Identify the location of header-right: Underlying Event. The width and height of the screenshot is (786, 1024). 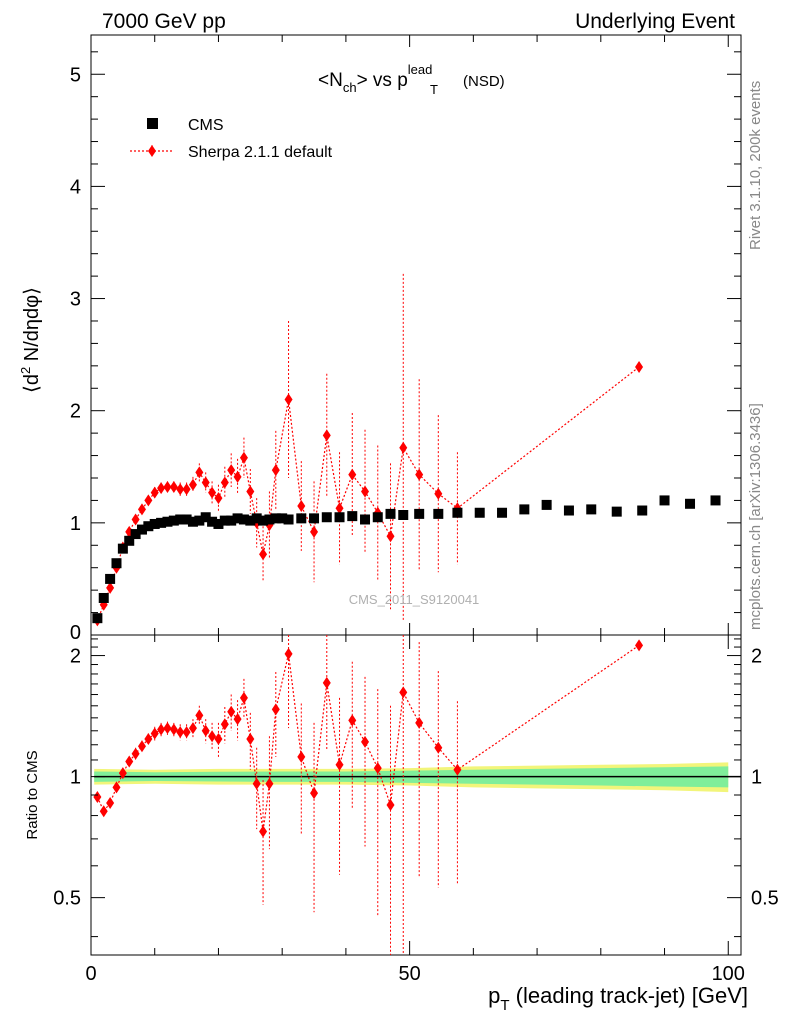
(655, 21).